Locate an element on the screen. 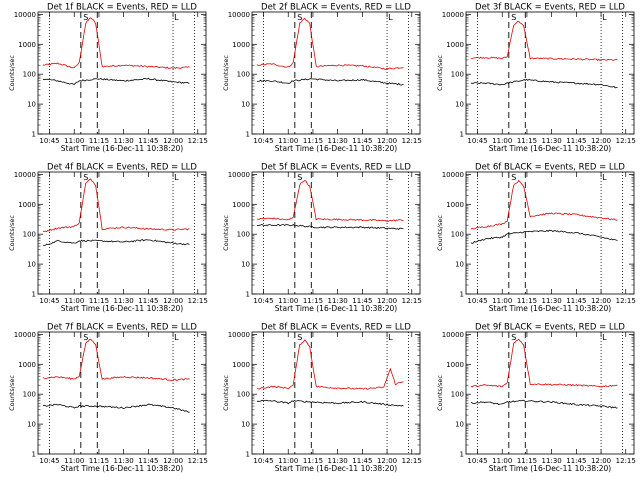 The width and height of the screenshot is (640, 480). panel-title: Det 2f BLACK = Events, RED = LLD is located at coordinates (336, 8).